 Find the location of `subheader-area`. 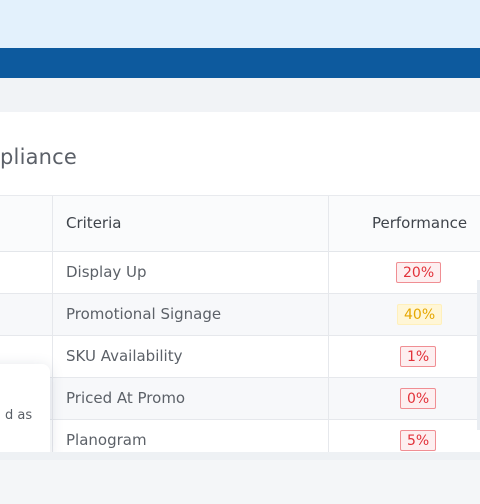

subheader-area is located at coordinates (240, 95).